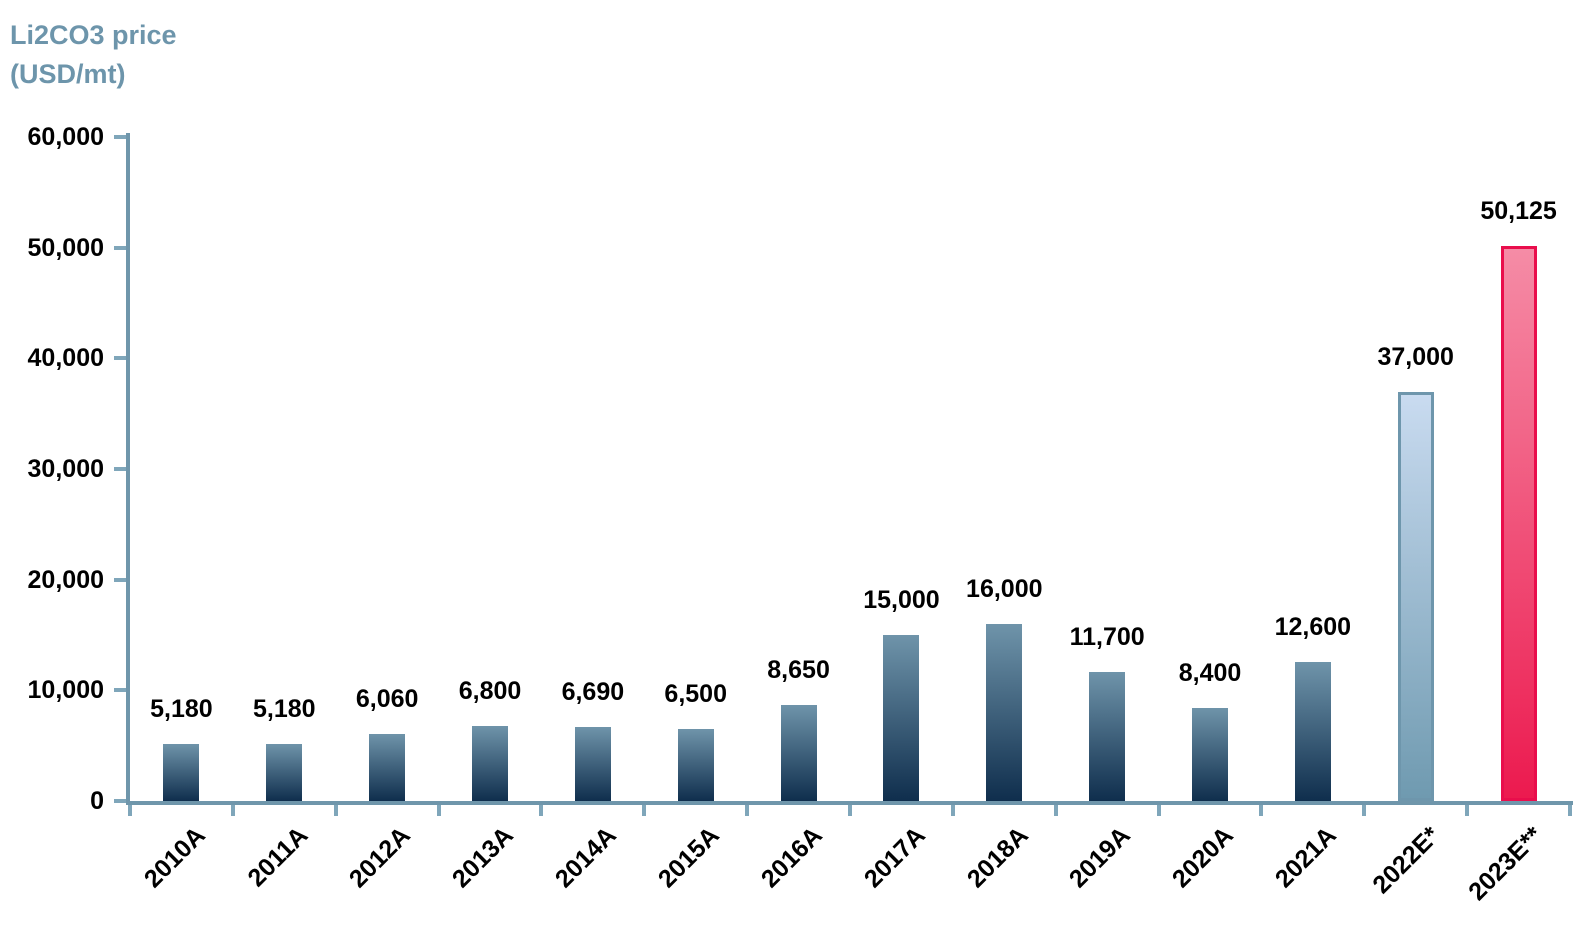 The height and width of the screenshot is (935, 1583). Describe the element at coordinates (695, 694) in the screenshot. I see `bar-value-label-2015A: 6,500` at that location.